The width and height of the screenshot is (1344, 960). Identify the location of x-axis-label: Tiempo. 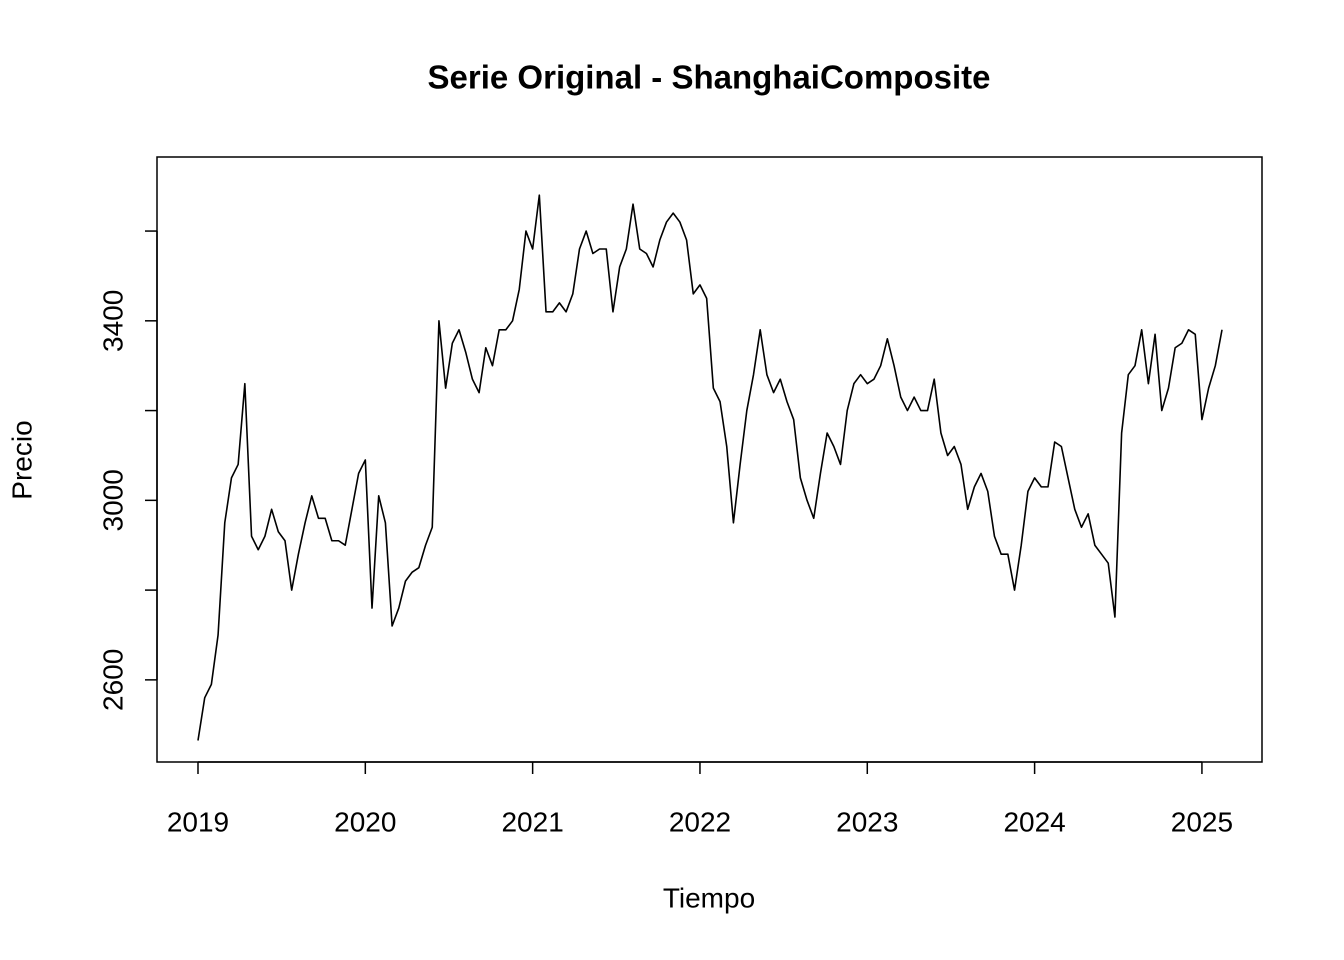
(709, 897).